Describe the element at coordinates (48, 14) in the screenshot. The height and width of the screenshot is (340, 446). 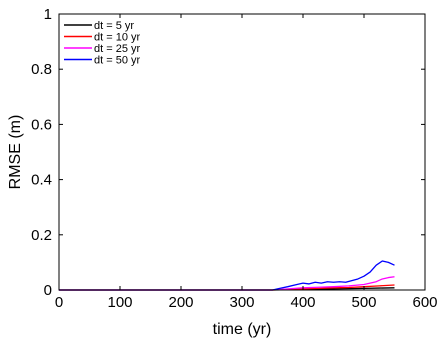
I see `y-tick-label: 1` at that location.